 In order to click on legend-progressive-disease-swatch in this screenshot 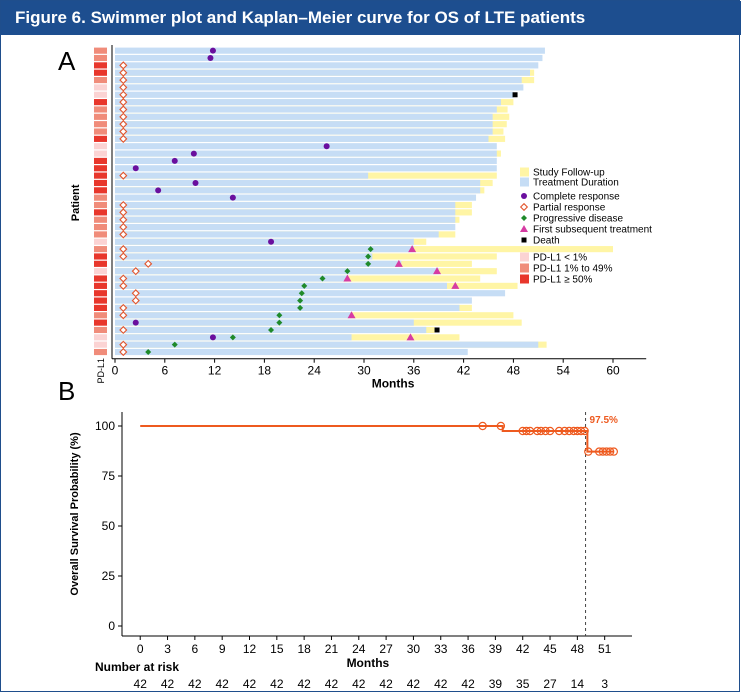, I will do `click(524, 218)`.